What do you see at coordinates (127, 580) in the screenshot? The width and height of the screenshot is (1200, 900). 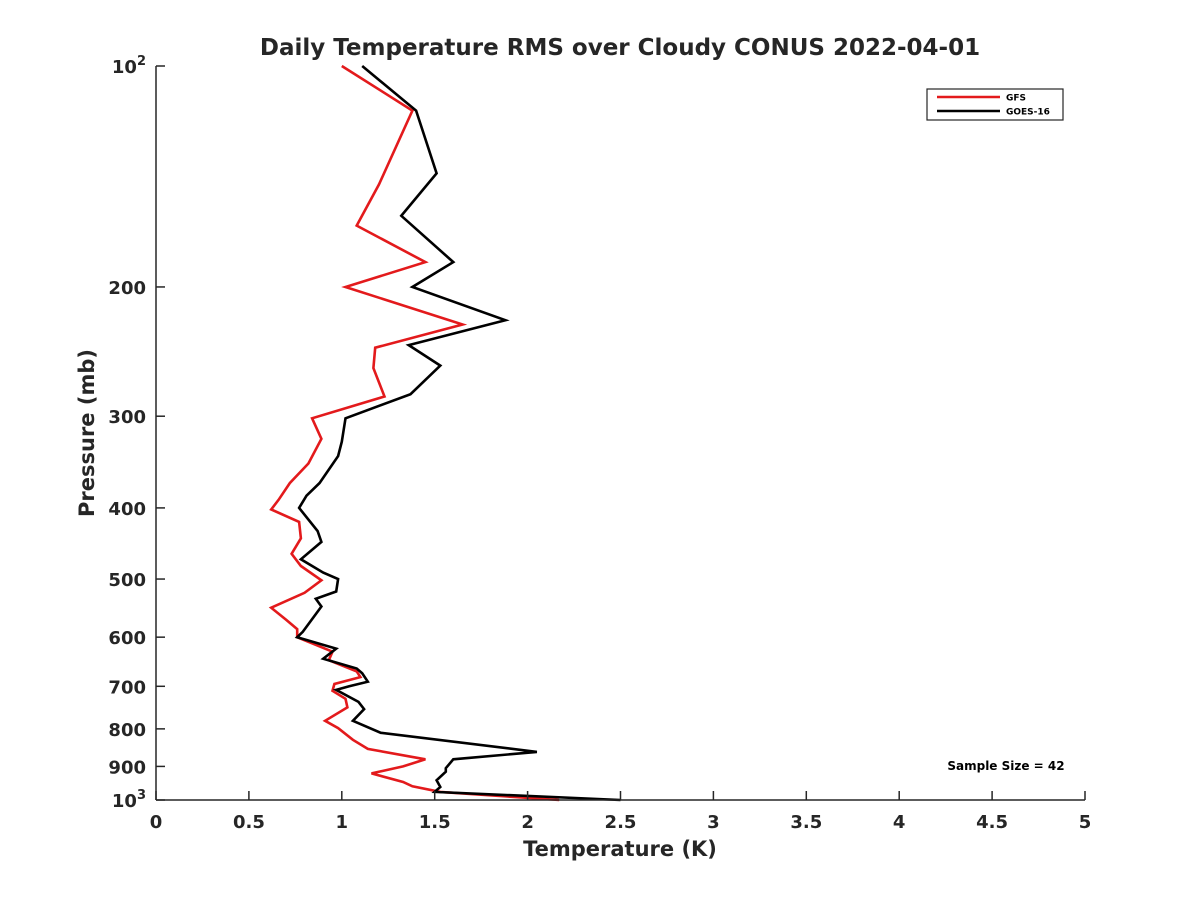 I see `y-tick-label: 500` at bounding box center [127, 580].